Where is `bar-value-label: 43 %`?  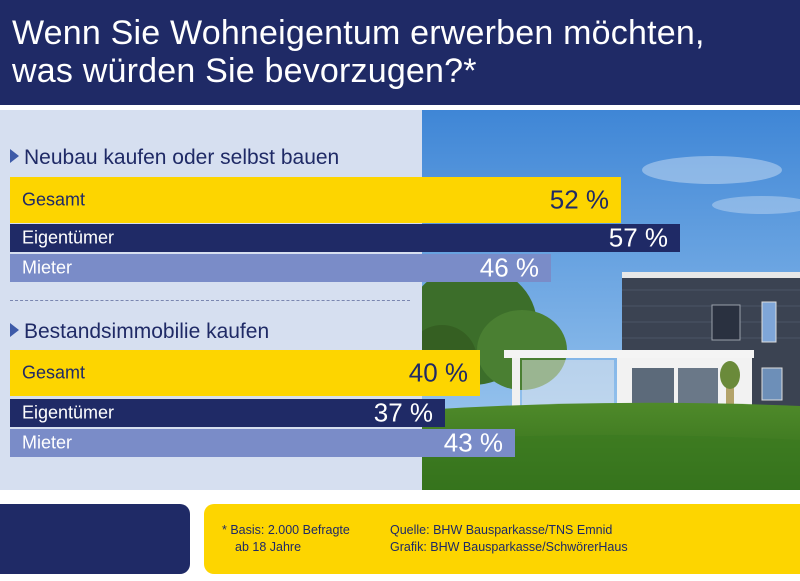 bar-value-label: 43 % is located at coordinates (473, 442).